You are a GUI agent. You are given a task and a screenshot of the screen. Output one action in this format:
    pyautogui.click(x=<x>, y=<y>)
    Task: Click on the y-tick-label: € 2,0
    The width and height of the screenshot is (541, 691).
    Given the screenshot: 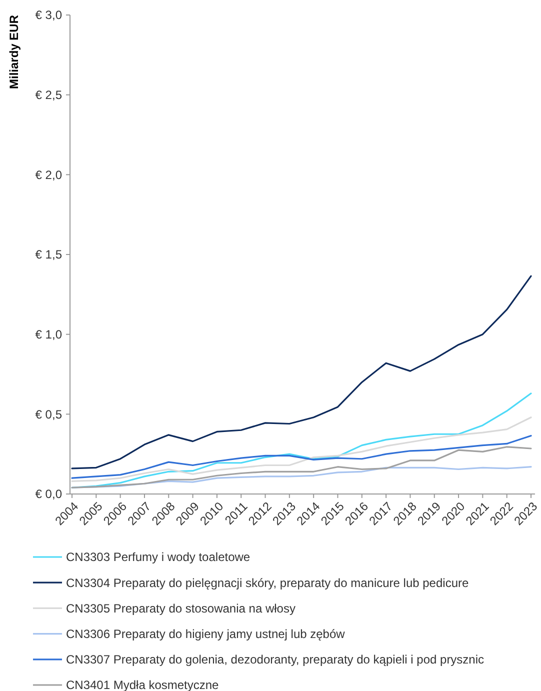 What is the action you would take?
    pyautogui.click(x=48, y=175)
    